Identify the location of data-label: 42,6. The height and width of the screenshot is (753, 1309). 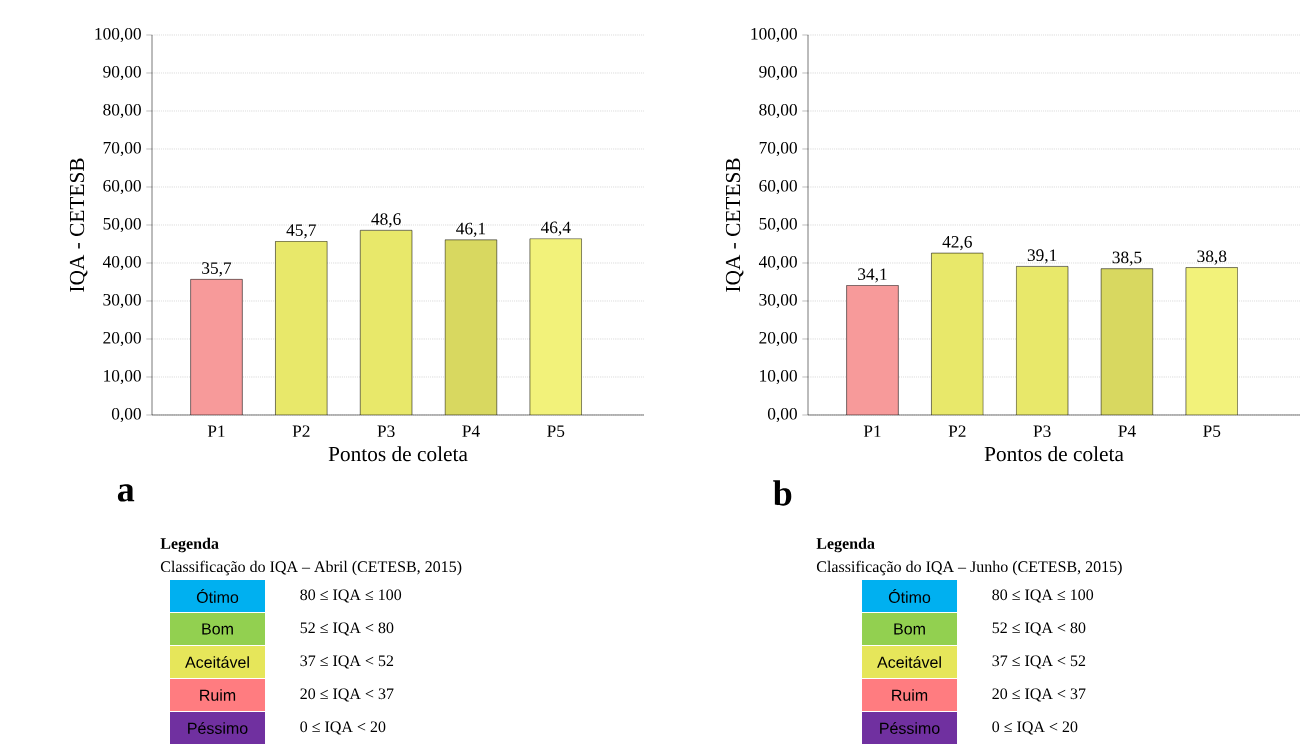
(957, 243).